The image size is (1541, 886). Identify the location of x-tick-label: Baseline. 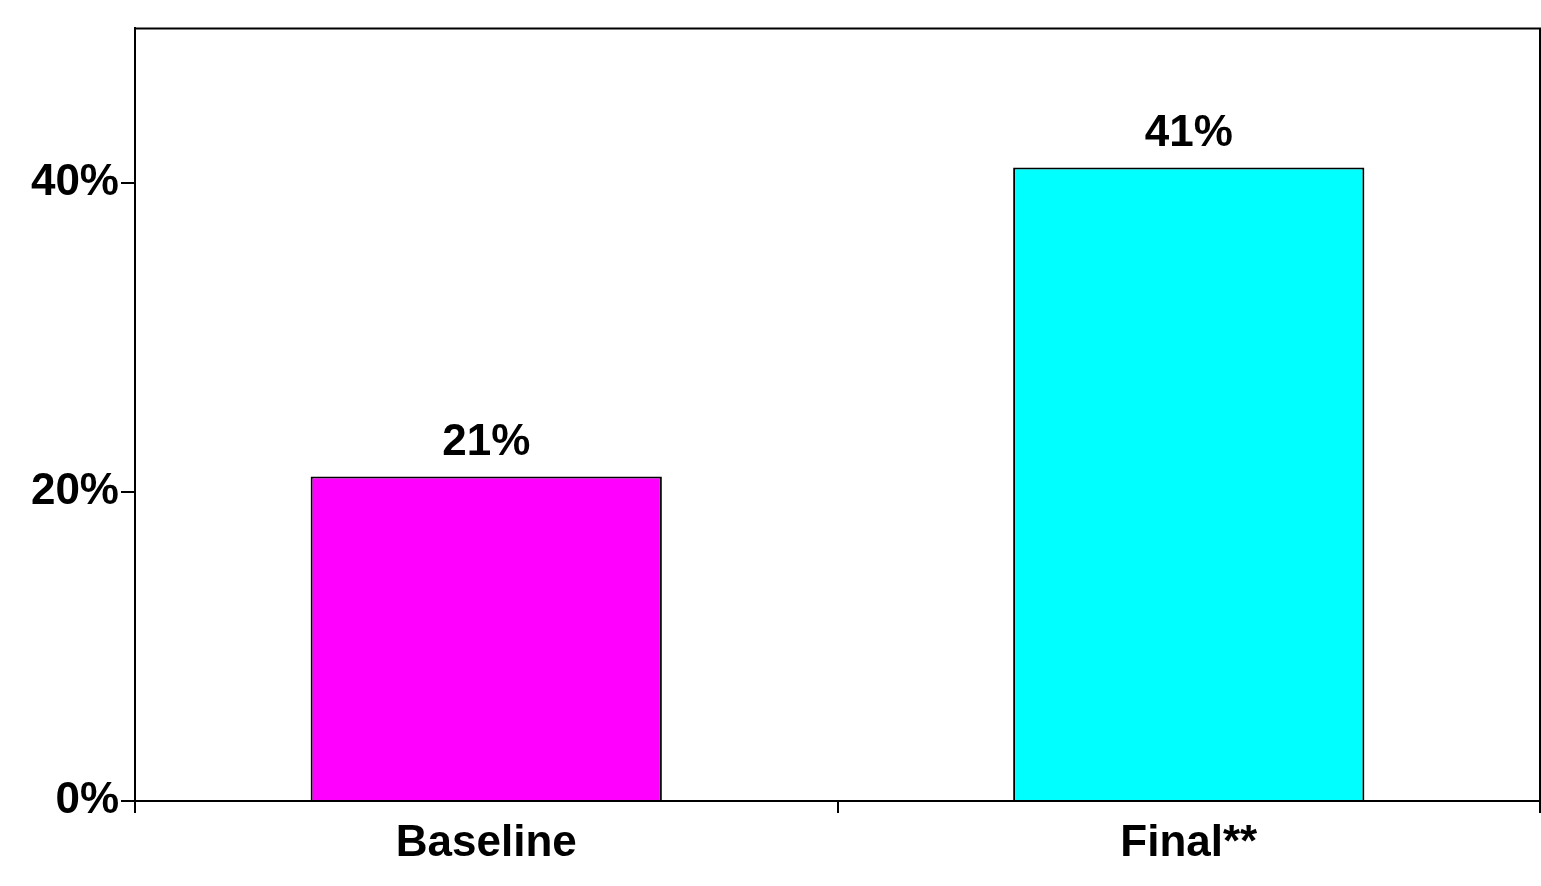
(486, 840).